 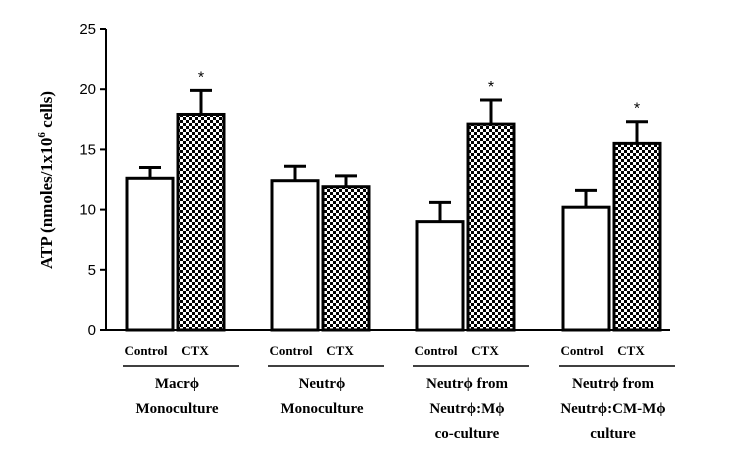 I want to click on y-axis-label-superscript: 6, so click(x=42, y=135).